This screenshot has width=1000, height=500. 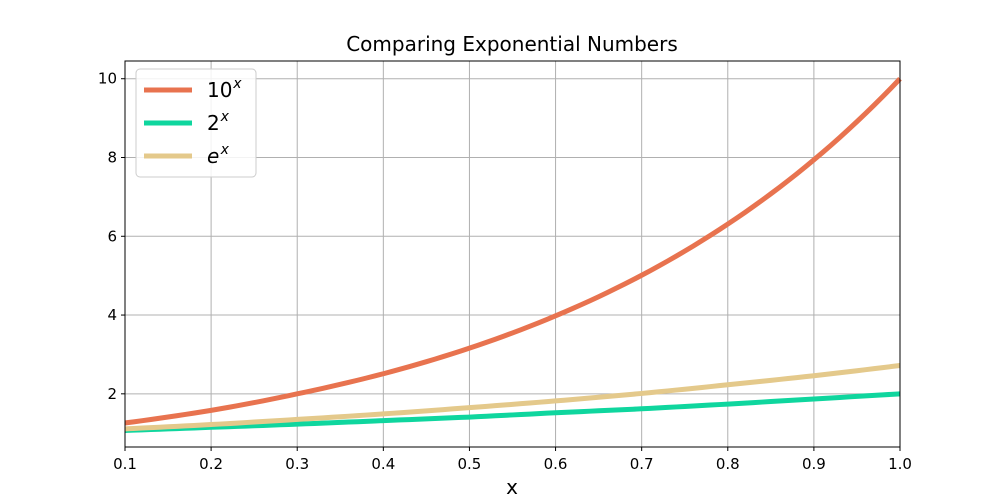 I want to click on legend-label: 2, so click(x=213, y=123).